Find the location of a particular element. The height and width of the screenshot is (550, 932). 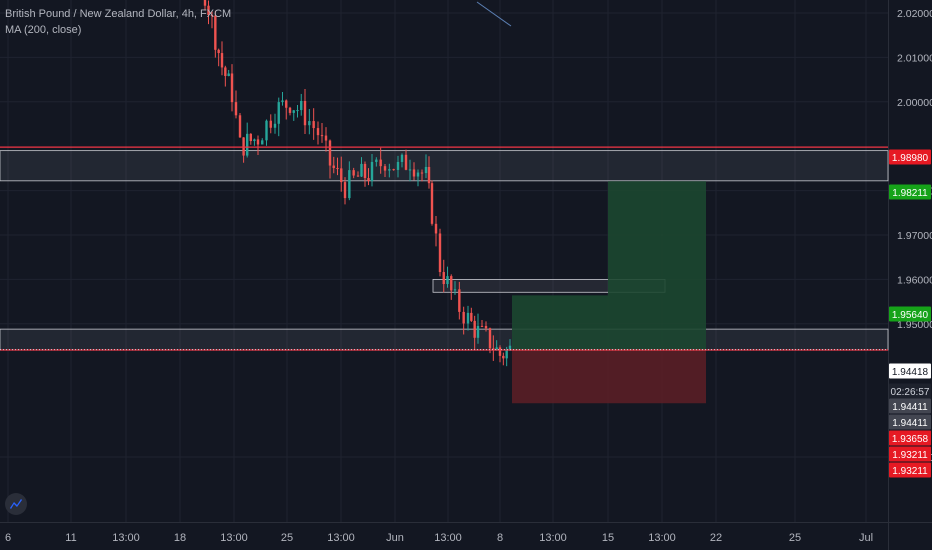

price-label-white is located at coordinates (910, 371).